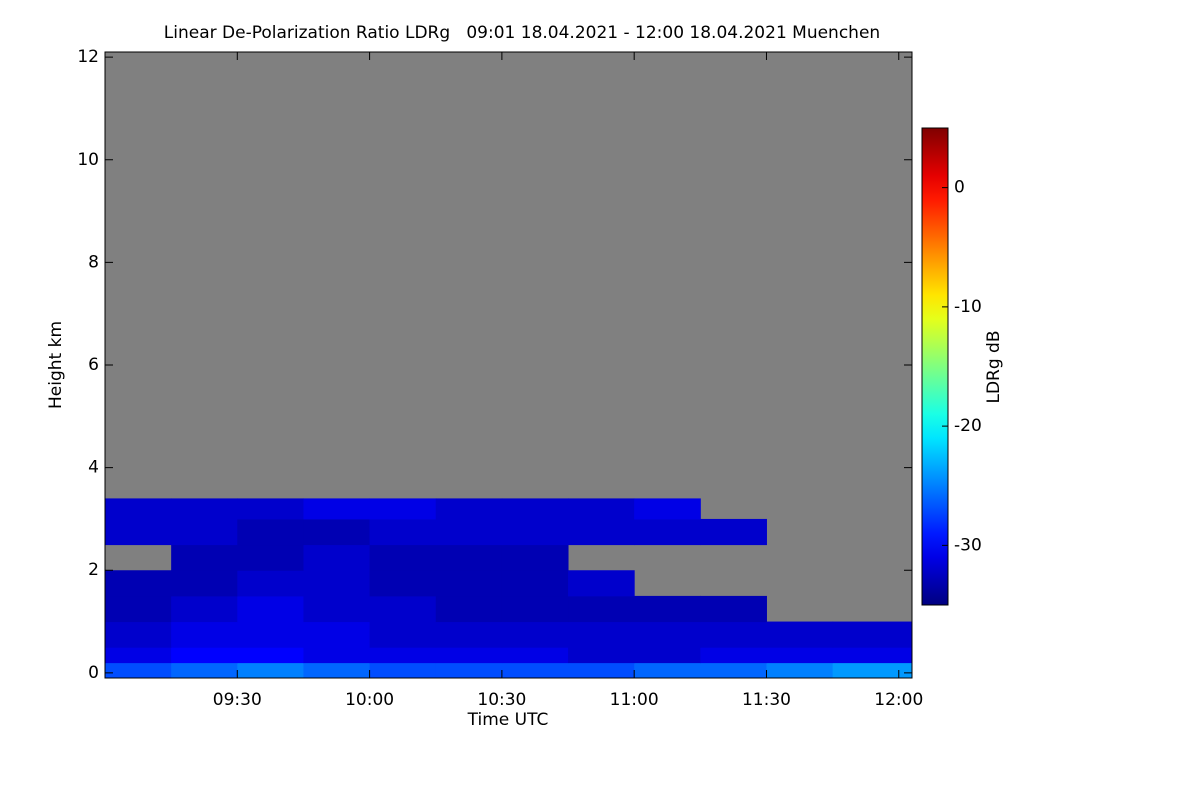 The width and height of the screenshot is (1200, 800). What do you see at coordinates (898, 700) in the screenshot?
I see `x-tick-label: 12:00` at bounding box center [898, 700].